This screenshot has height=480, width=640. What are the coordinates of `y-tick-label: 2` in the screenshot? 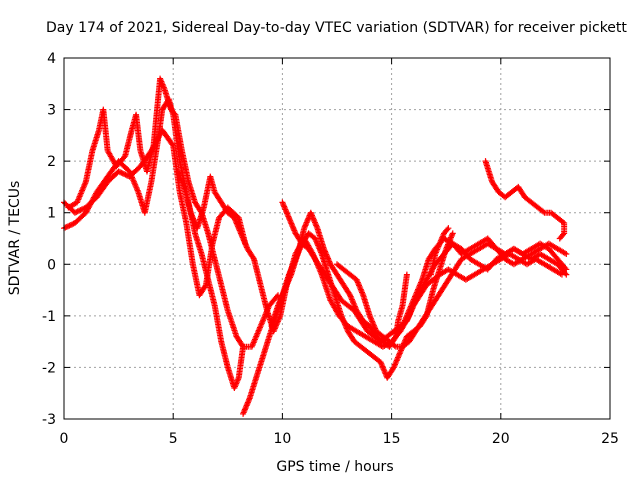 It's located at (51, 162).